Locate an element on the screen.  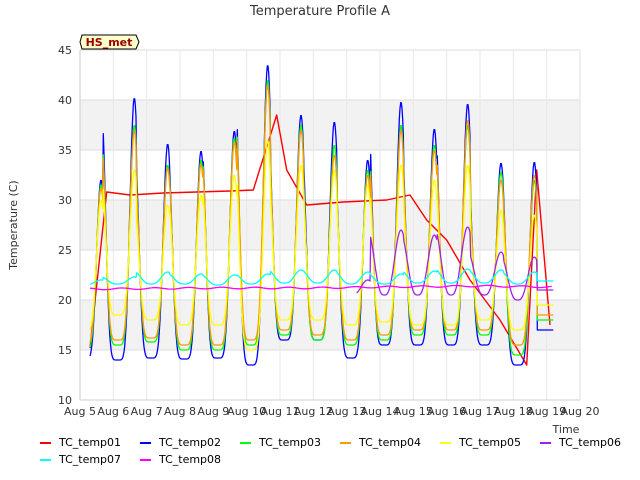
x-tick-label: Aug 19 is located at coordinates (546, 411).